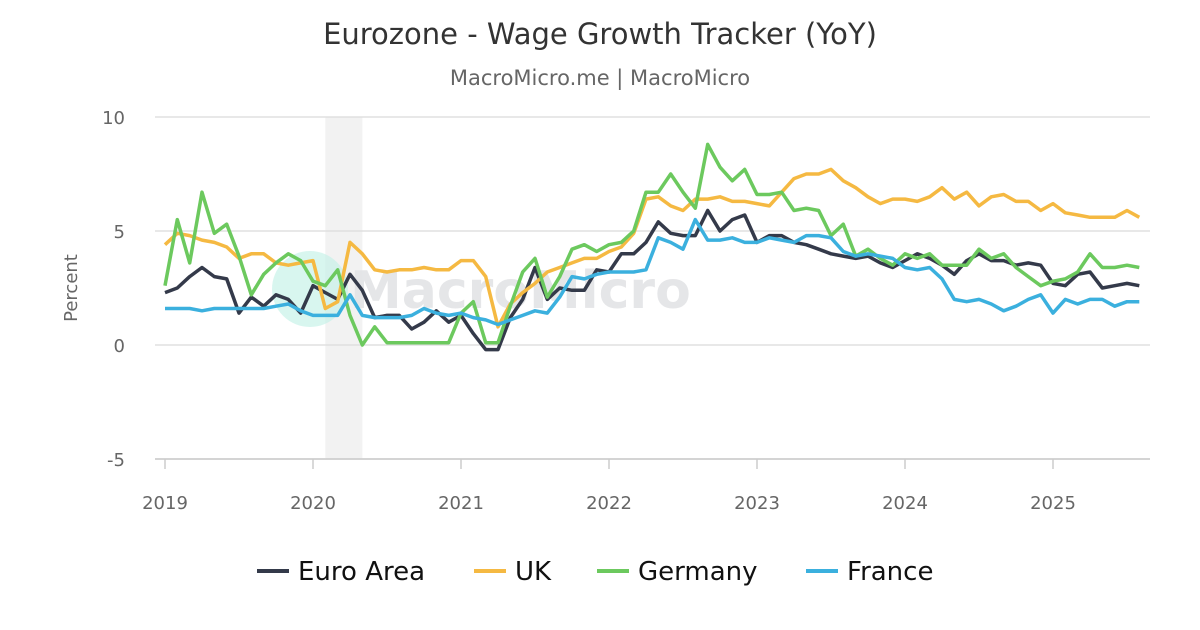 This screenshot has height=630, width=1200. What do you see at coordinates (609, 503) in the screenshot?
I see `x-tick-label: 2022` at bounding box center [609, 503].